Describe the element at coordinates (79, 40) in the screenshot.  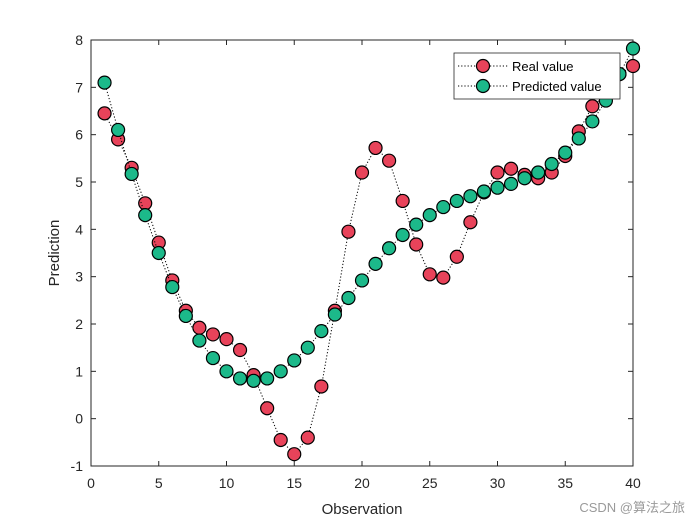
I see `y-tick-label: 8` at that location.